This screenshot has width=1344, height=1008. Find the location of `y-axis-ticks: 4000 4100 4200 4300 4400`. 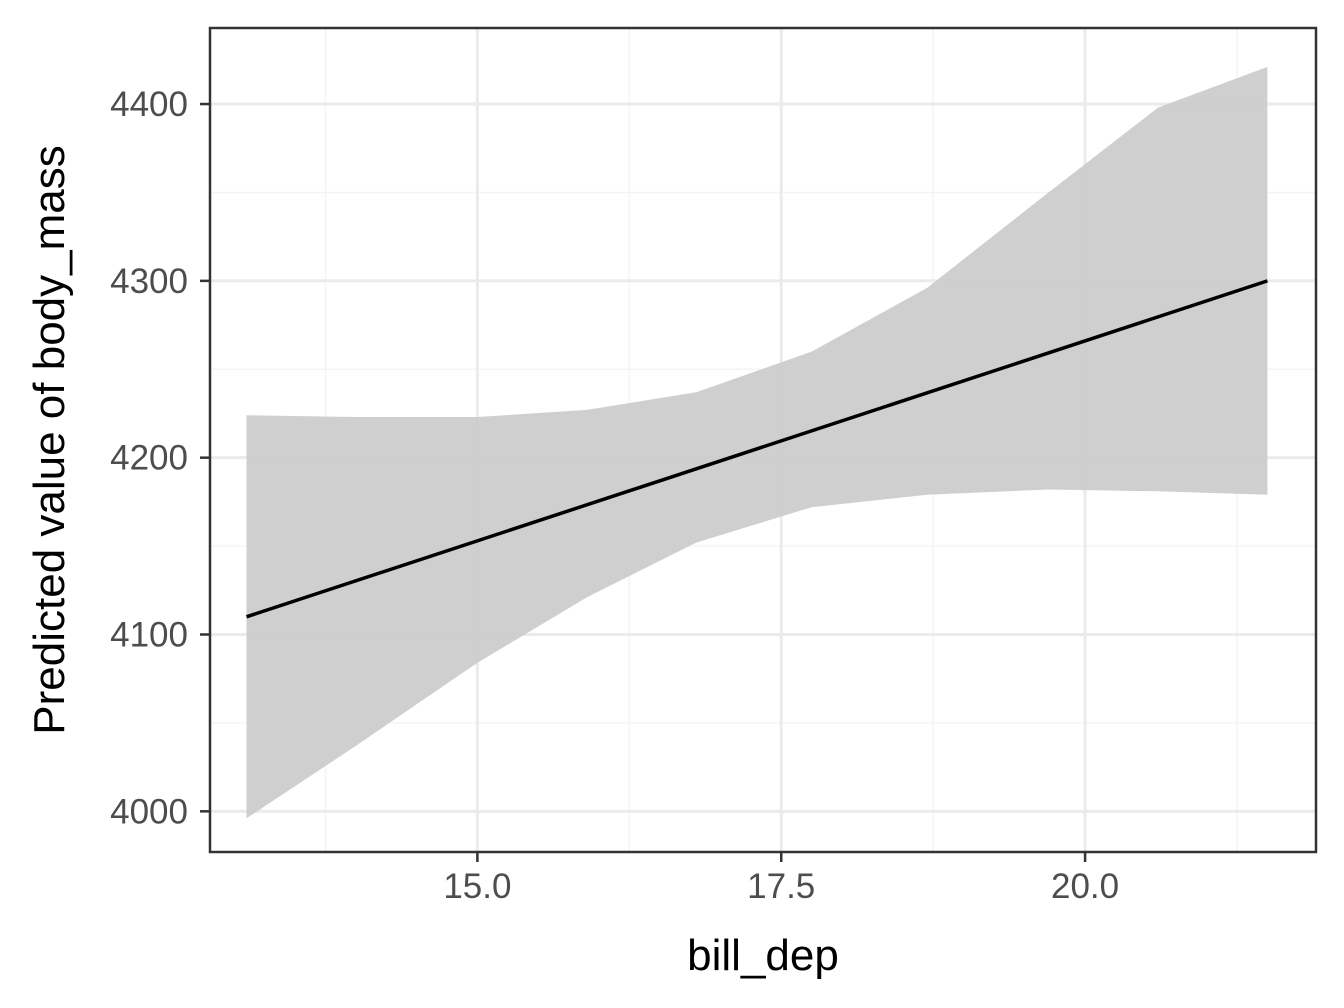

y-axis-ticks: 4000 4100 4200 4300 4400 is located at coordinates (160, 458).